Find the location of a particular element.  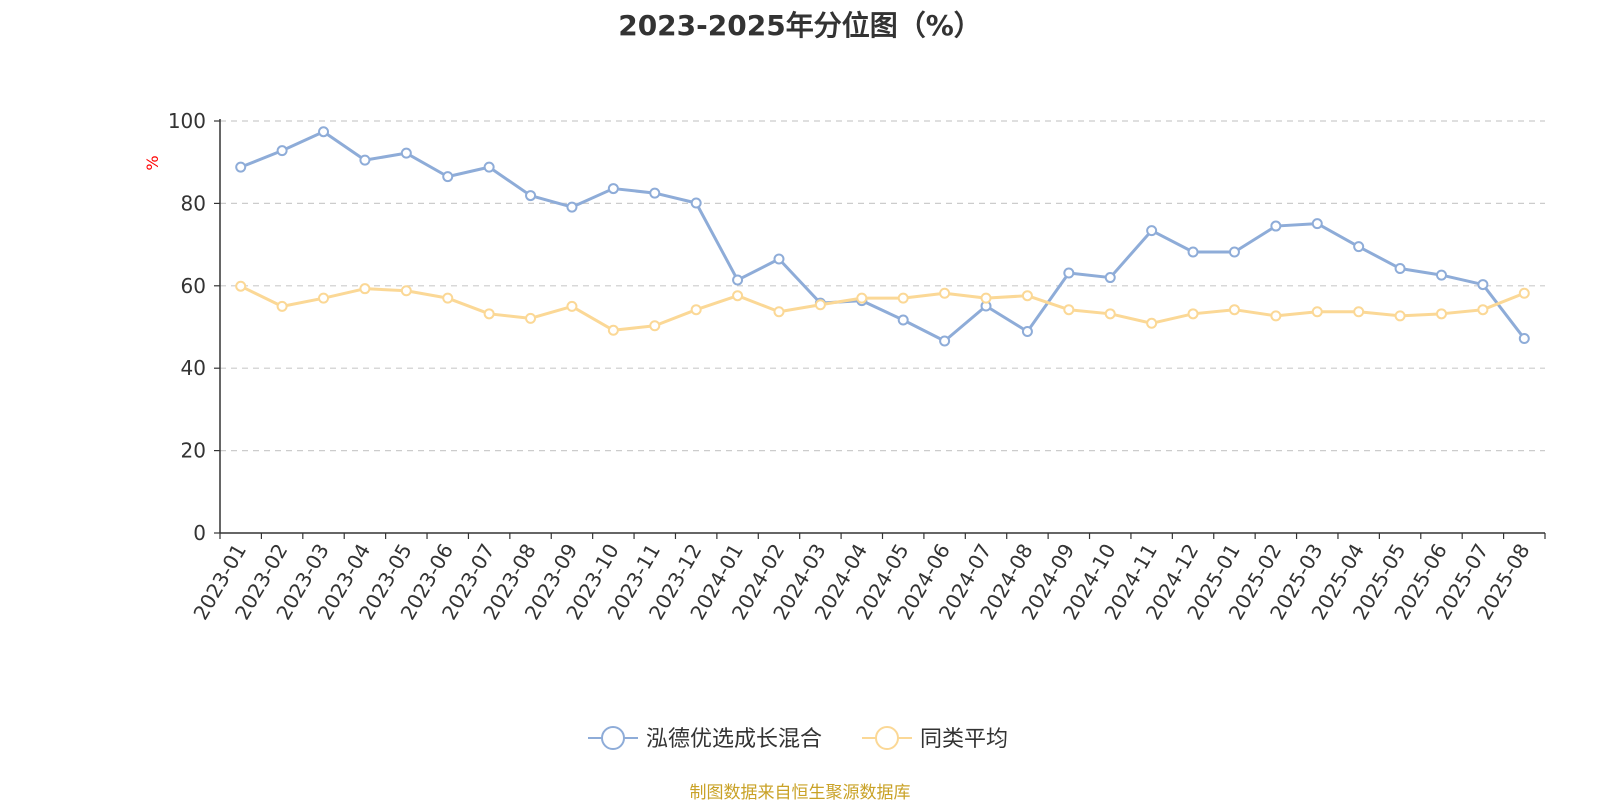

legend-item-1: 泓德优选成长混合 is located at coordinates (705, 739).